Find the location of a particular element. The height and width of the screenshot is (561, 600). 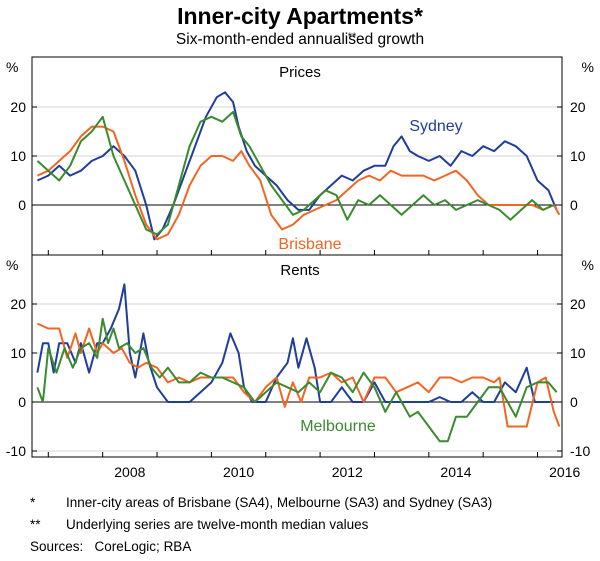

x-tick-label: 2010 is located at coordinates (238, 472).